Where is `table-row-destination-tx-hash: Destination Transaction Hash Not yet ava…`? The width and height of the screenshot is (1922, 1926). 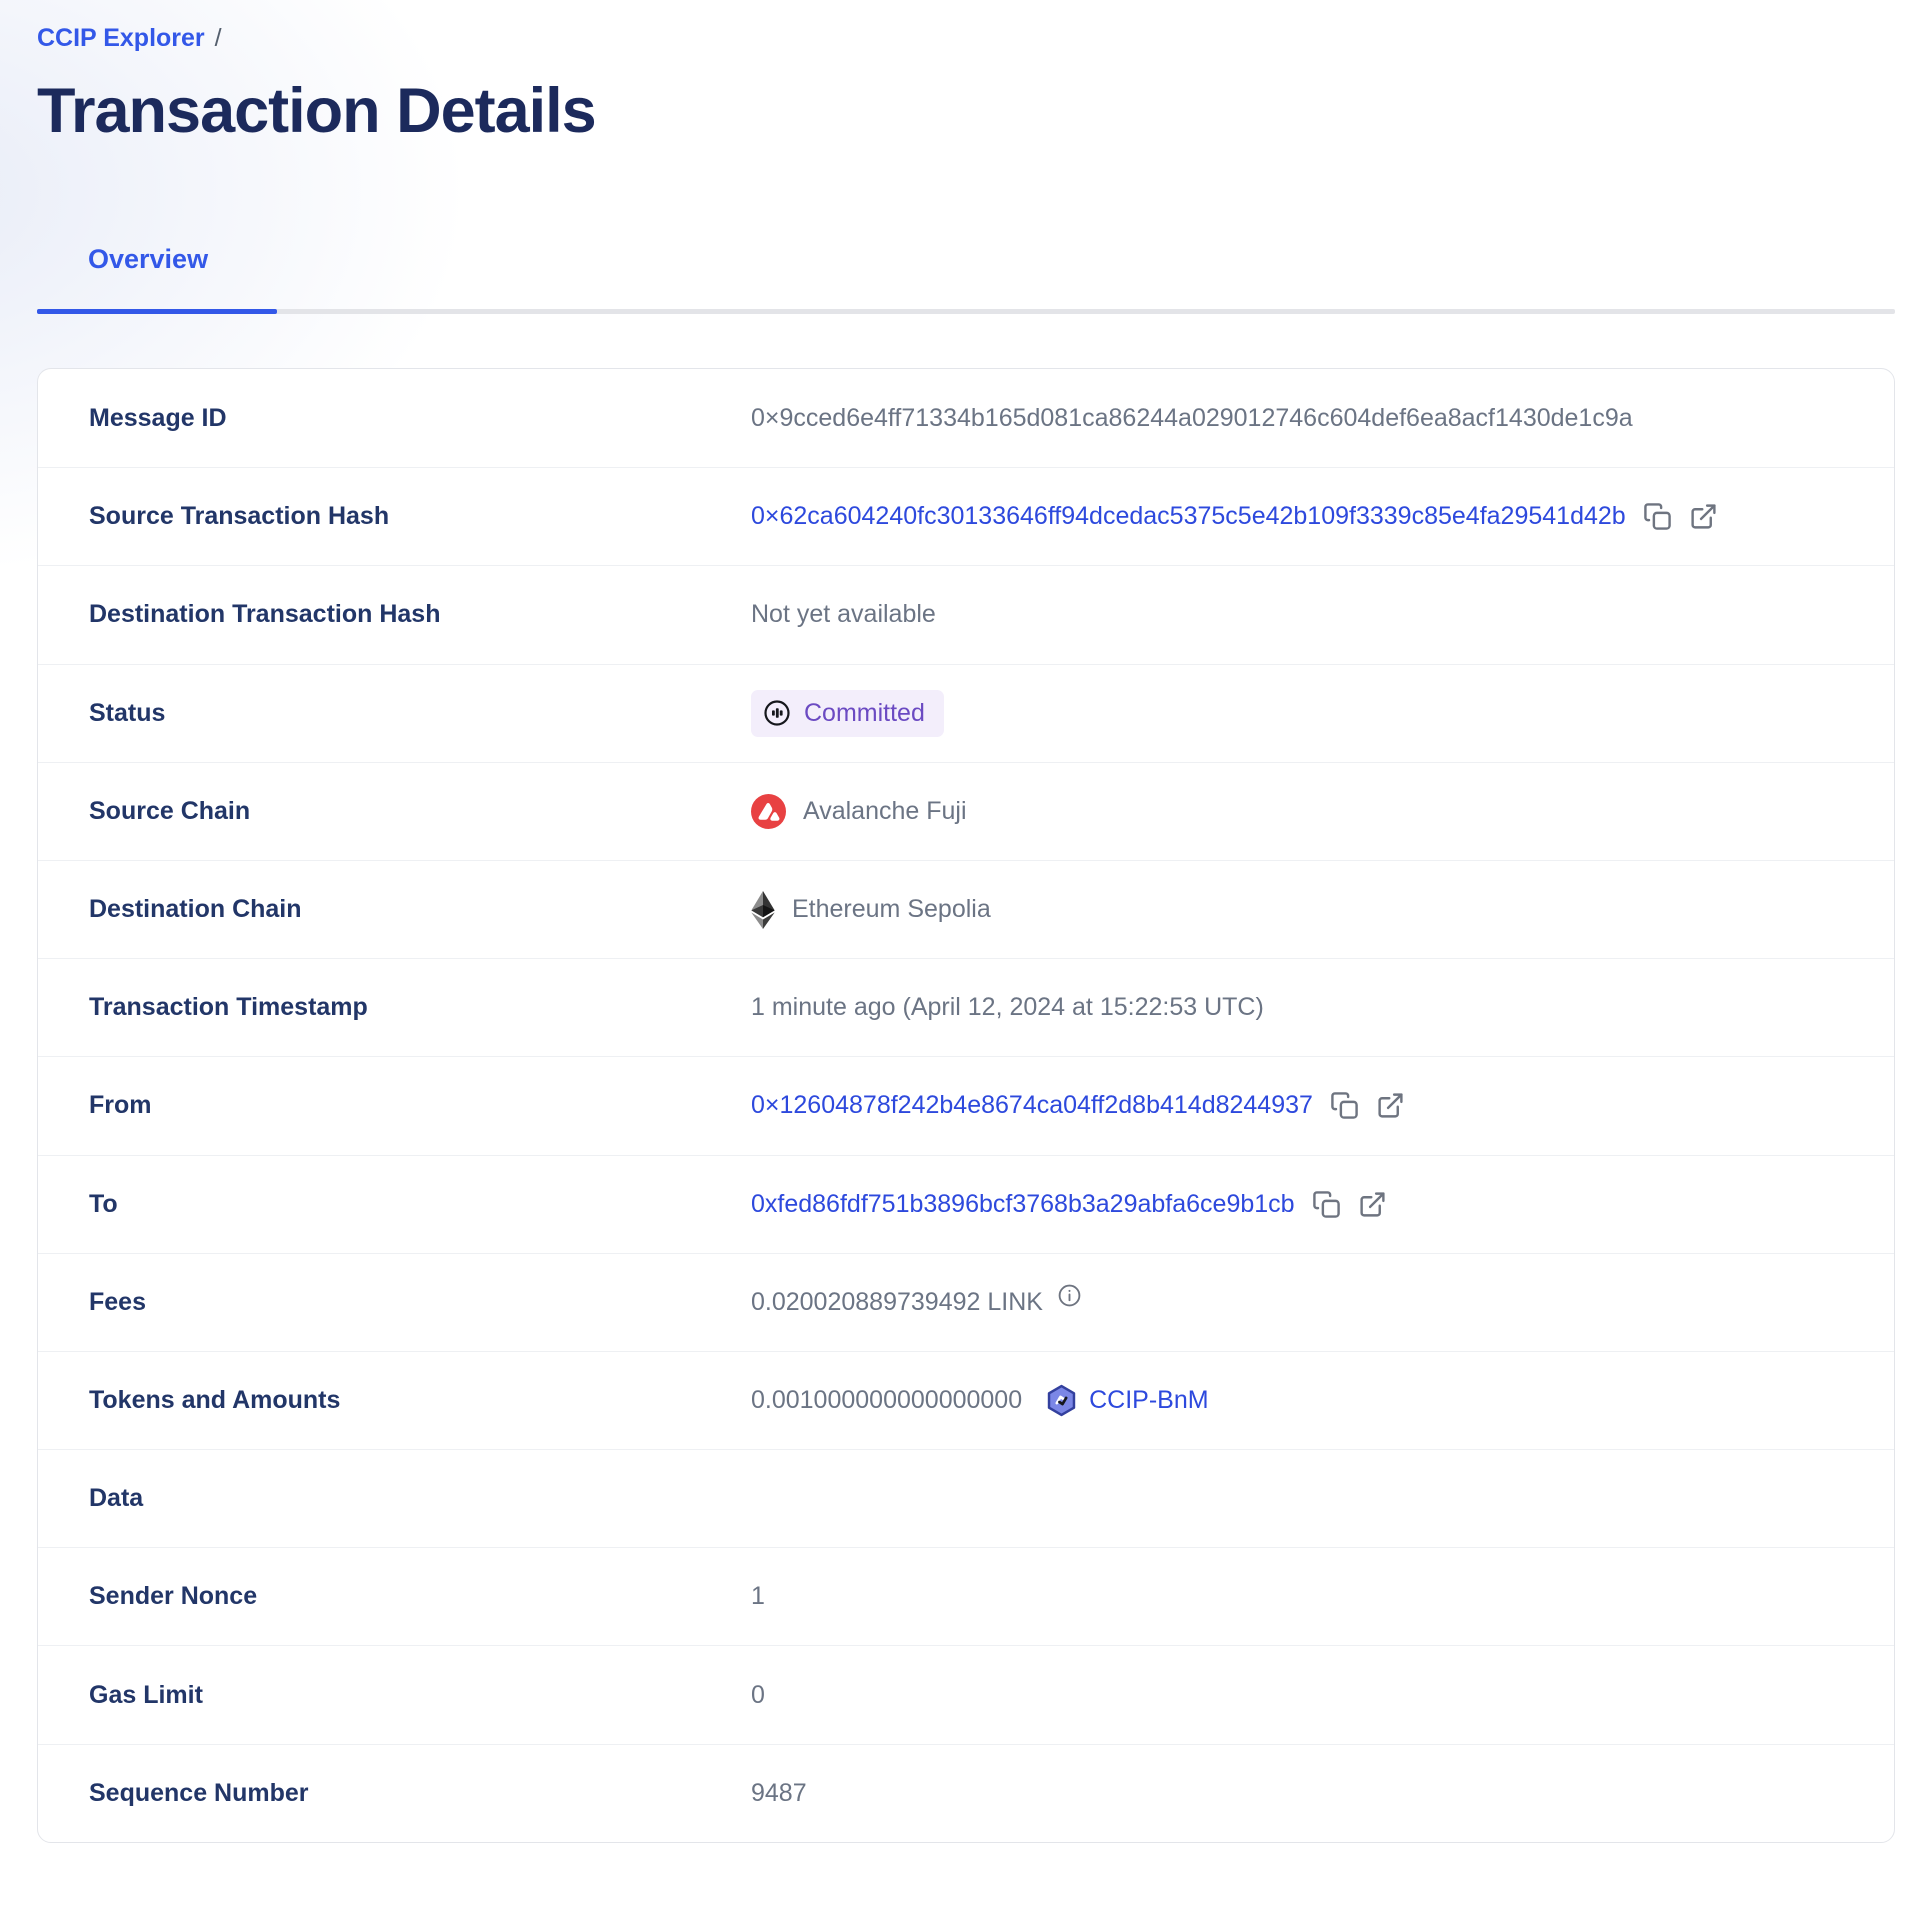 table-row-destination-tx-hash: Destination Transaction Hash Not yet ava… is located at coordinates (966, 614).